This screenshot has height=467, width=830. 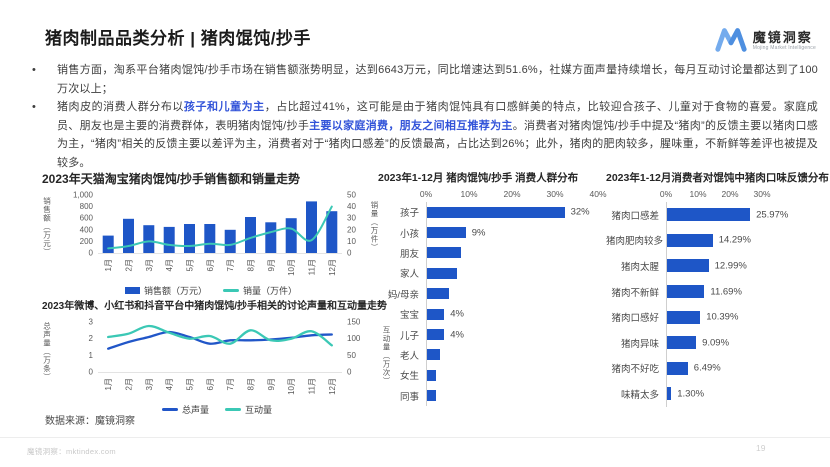 I want to click on axis-tick-label: 2, so click(x=91, y=338).